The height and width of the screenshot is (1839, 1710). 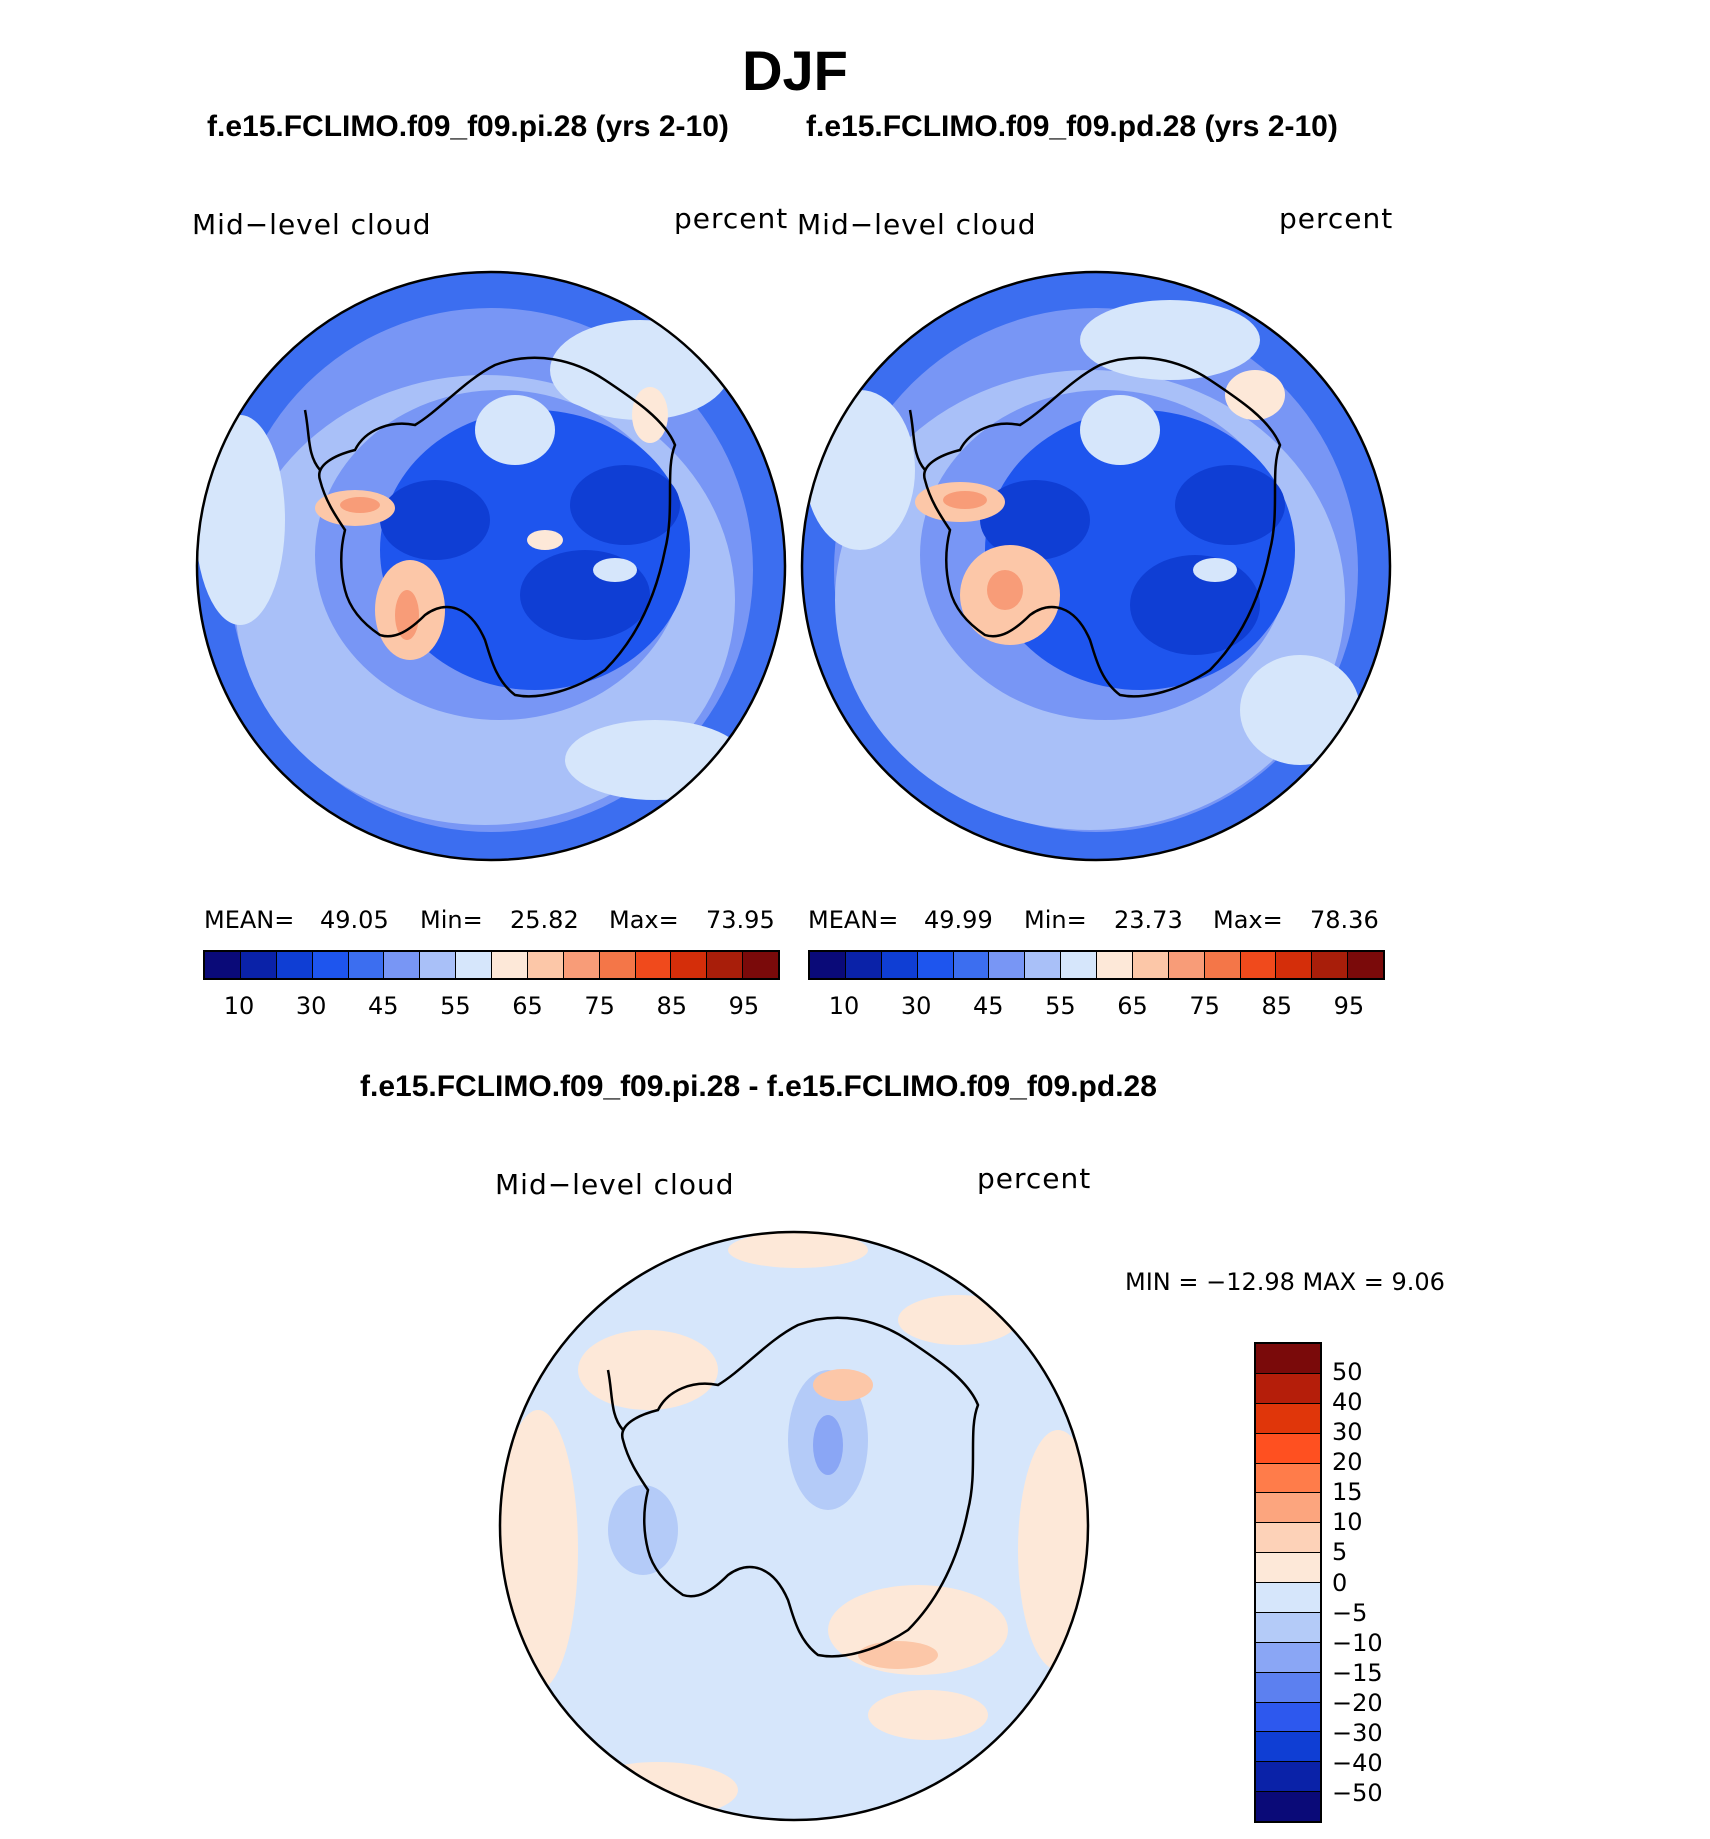 What do you see at coordinates (1035, 520) in the screenshot?
I see `field-core-west` at bounding box center [1035, 520].